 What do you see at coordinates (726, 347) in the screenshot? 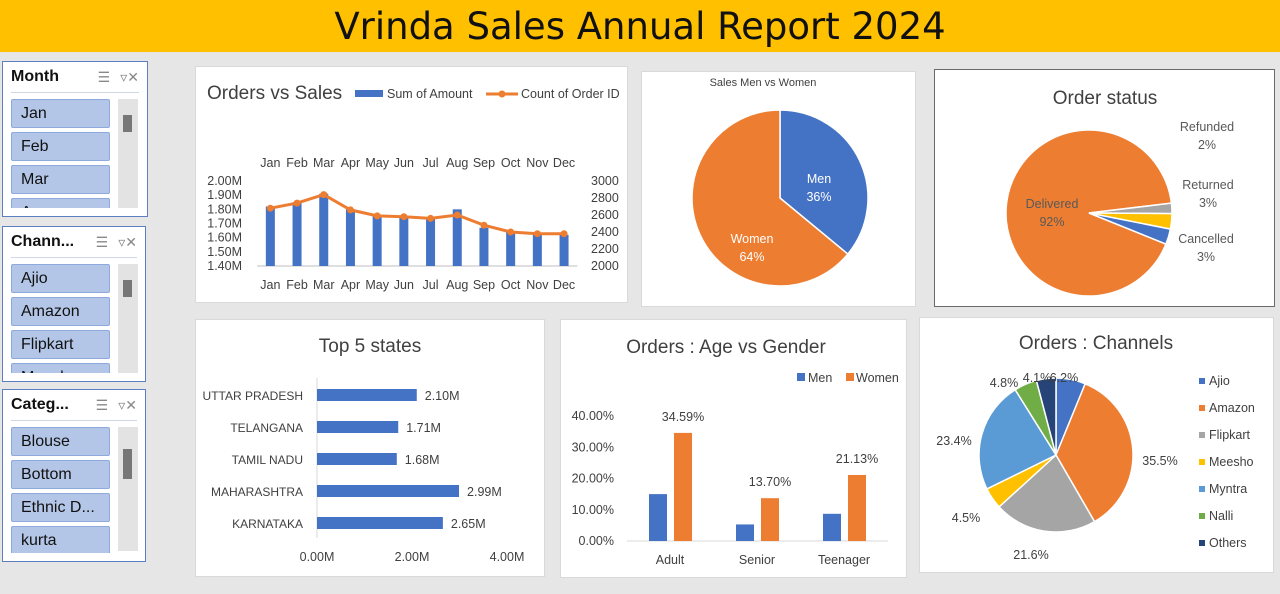
I see `chart-title: Orders : Age vs Gender` at bounding box center [726, 347].